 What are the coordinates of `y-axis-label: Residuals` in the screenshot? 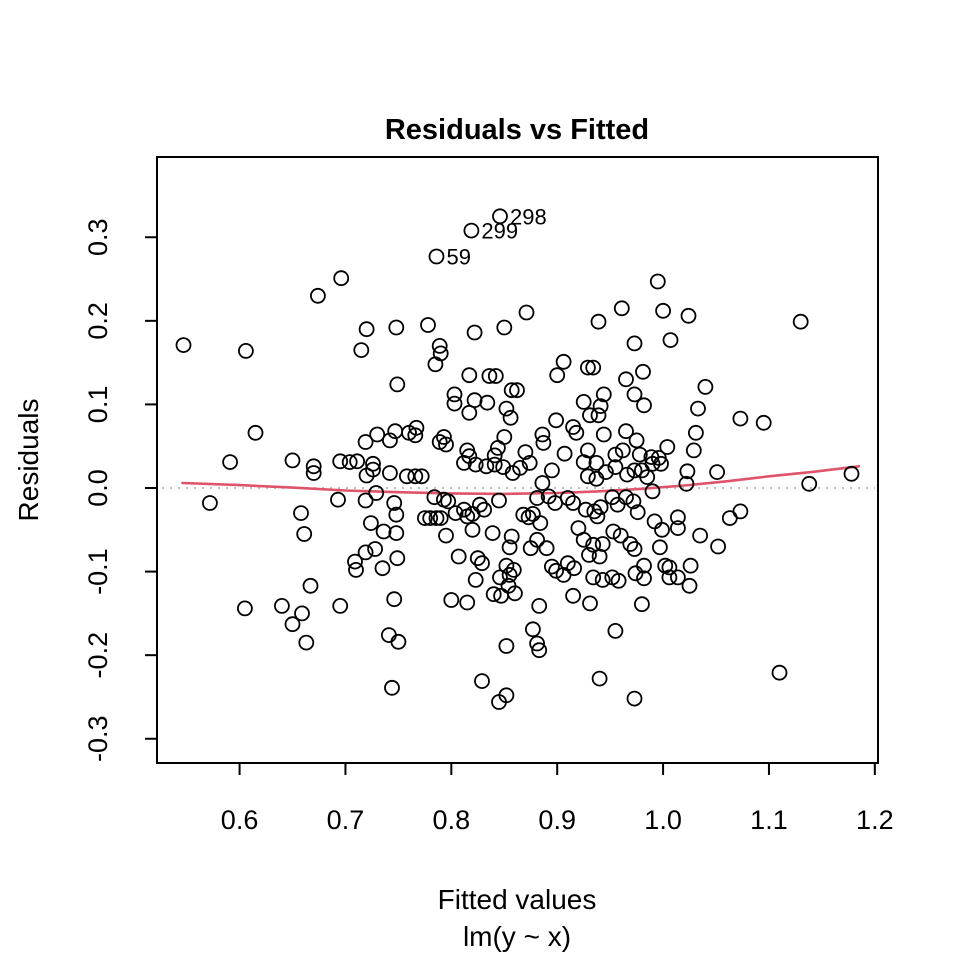 It's located at (28, 460).